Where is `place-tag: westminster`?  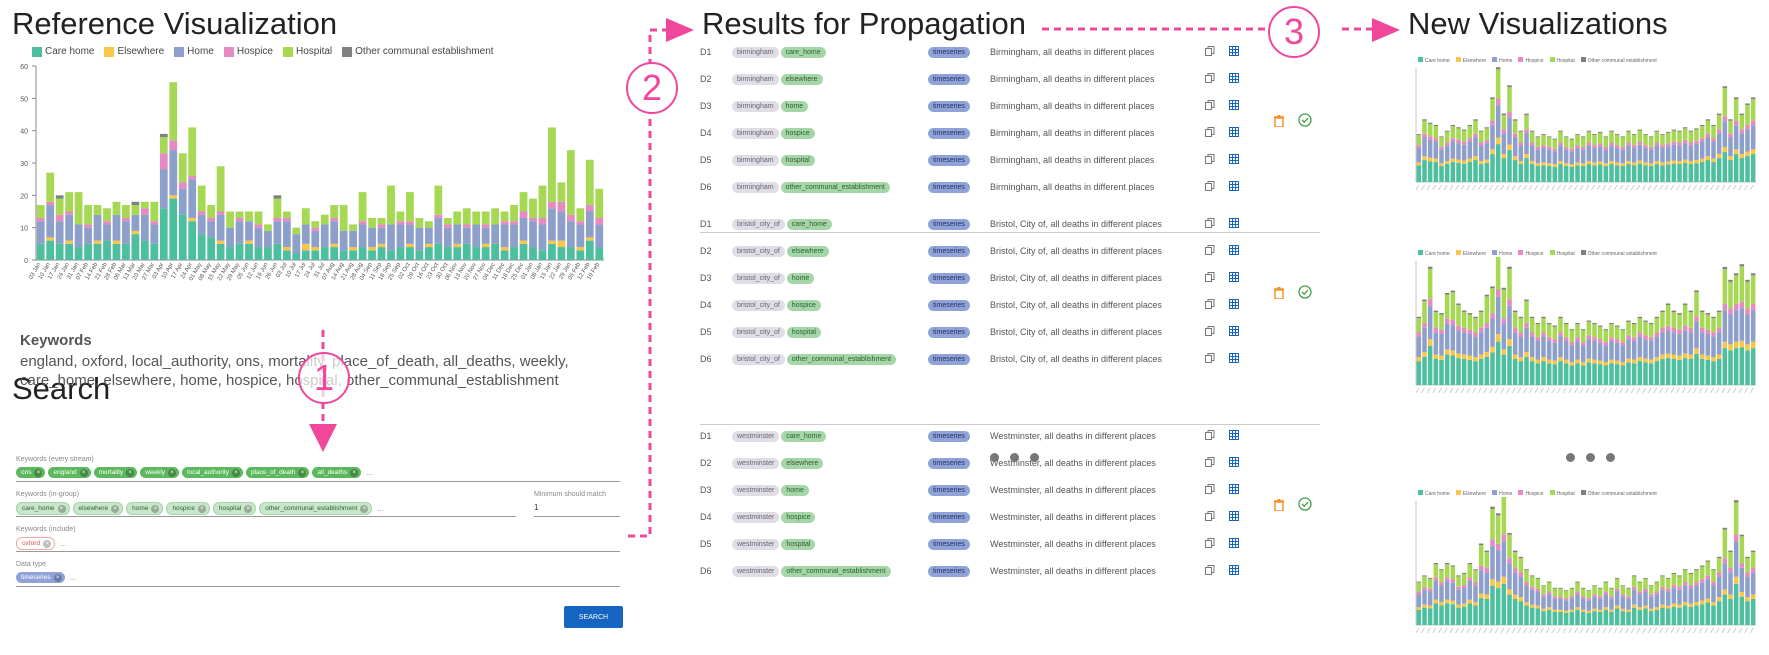 place-tag: westminster is located at coordinates (756, 571).